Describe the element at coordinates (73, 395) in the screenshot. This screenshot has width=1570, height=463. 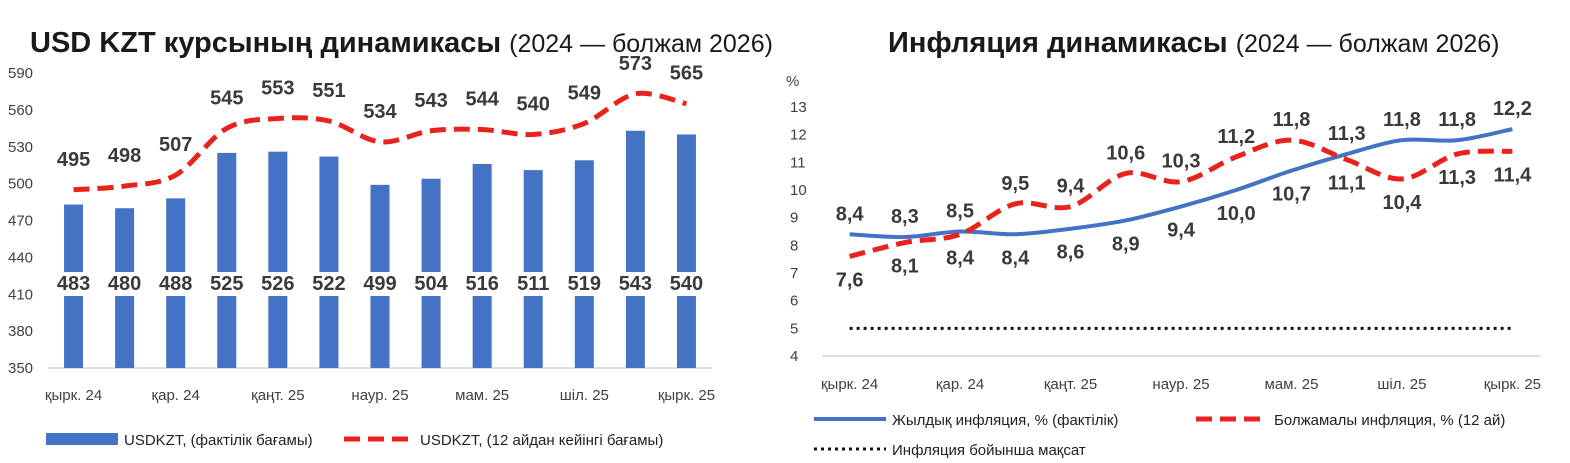
I see `usdkzt-x-tick: қырк. 24` at that location.